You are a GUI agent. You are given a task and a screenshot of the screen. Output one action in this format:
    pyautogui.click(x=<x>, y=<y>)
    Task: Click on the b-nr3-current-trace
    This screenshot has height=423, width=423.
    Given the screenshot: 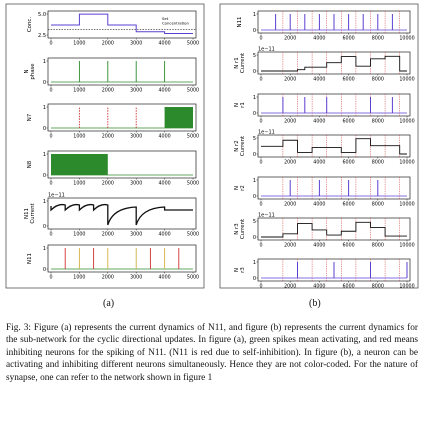 What is the action you would take?
    pyautogui.click(x=334, y=229)
    